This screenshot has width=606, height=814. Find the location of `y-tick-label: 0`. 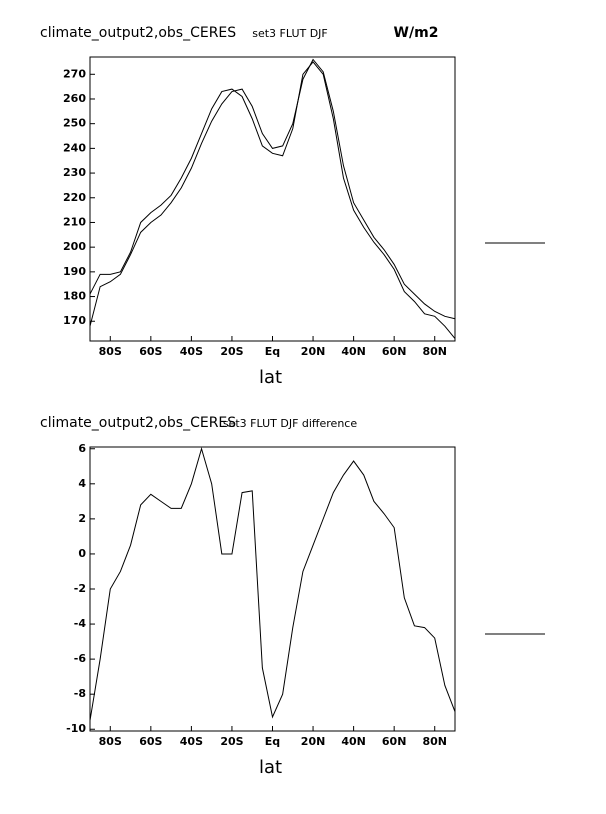

y-tick-label: 0 is located at coordinates (82, 553).